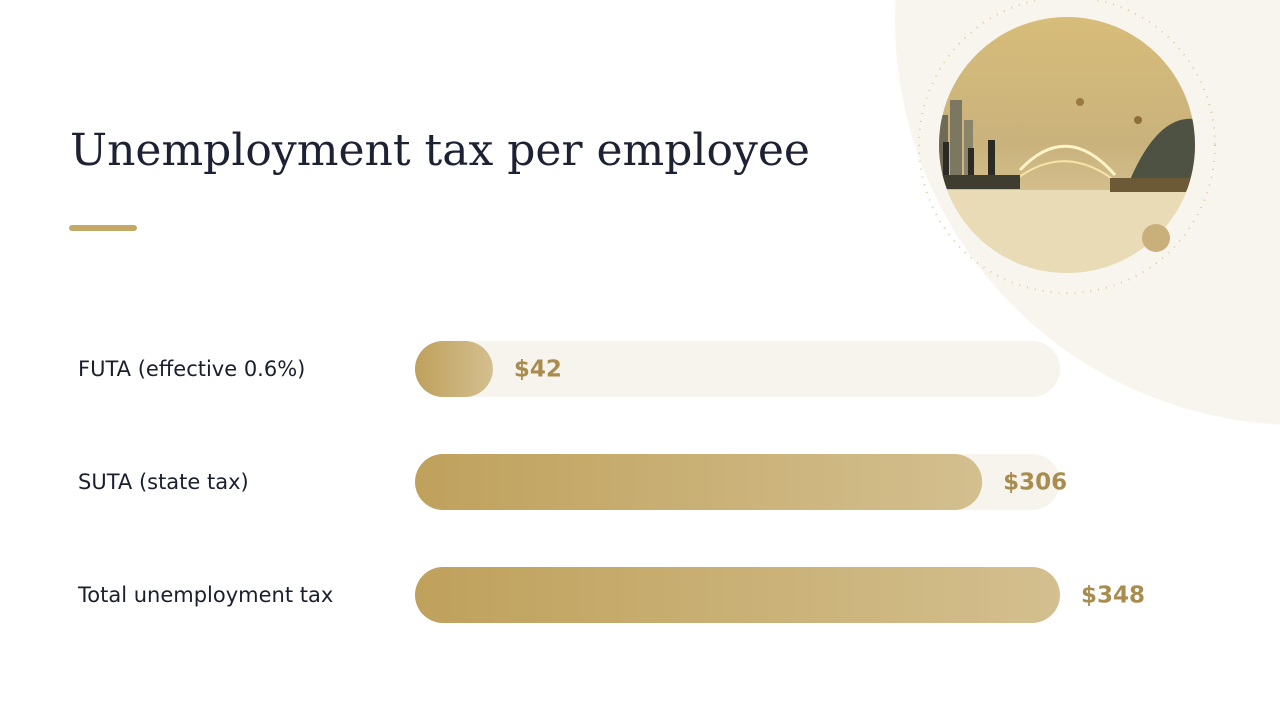  Describe the element at coordinates (103, 228) in the screenshot. I see `title-underline` at that location.